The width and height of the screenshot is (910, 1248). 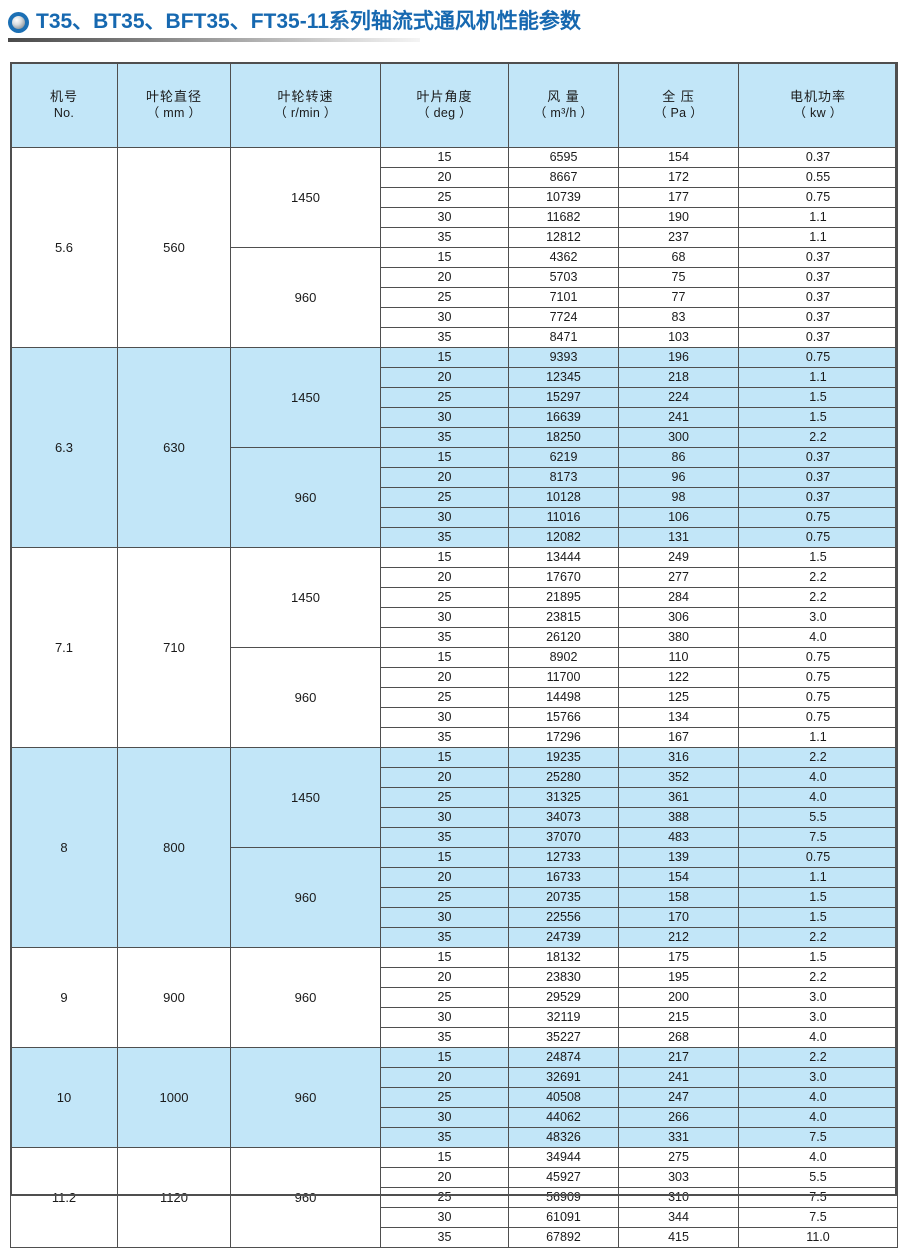 What do you see at coordinates (563, 897) in the screenshot?
I see `cell-air-flow: 20735` at bounding box center [563, 897].